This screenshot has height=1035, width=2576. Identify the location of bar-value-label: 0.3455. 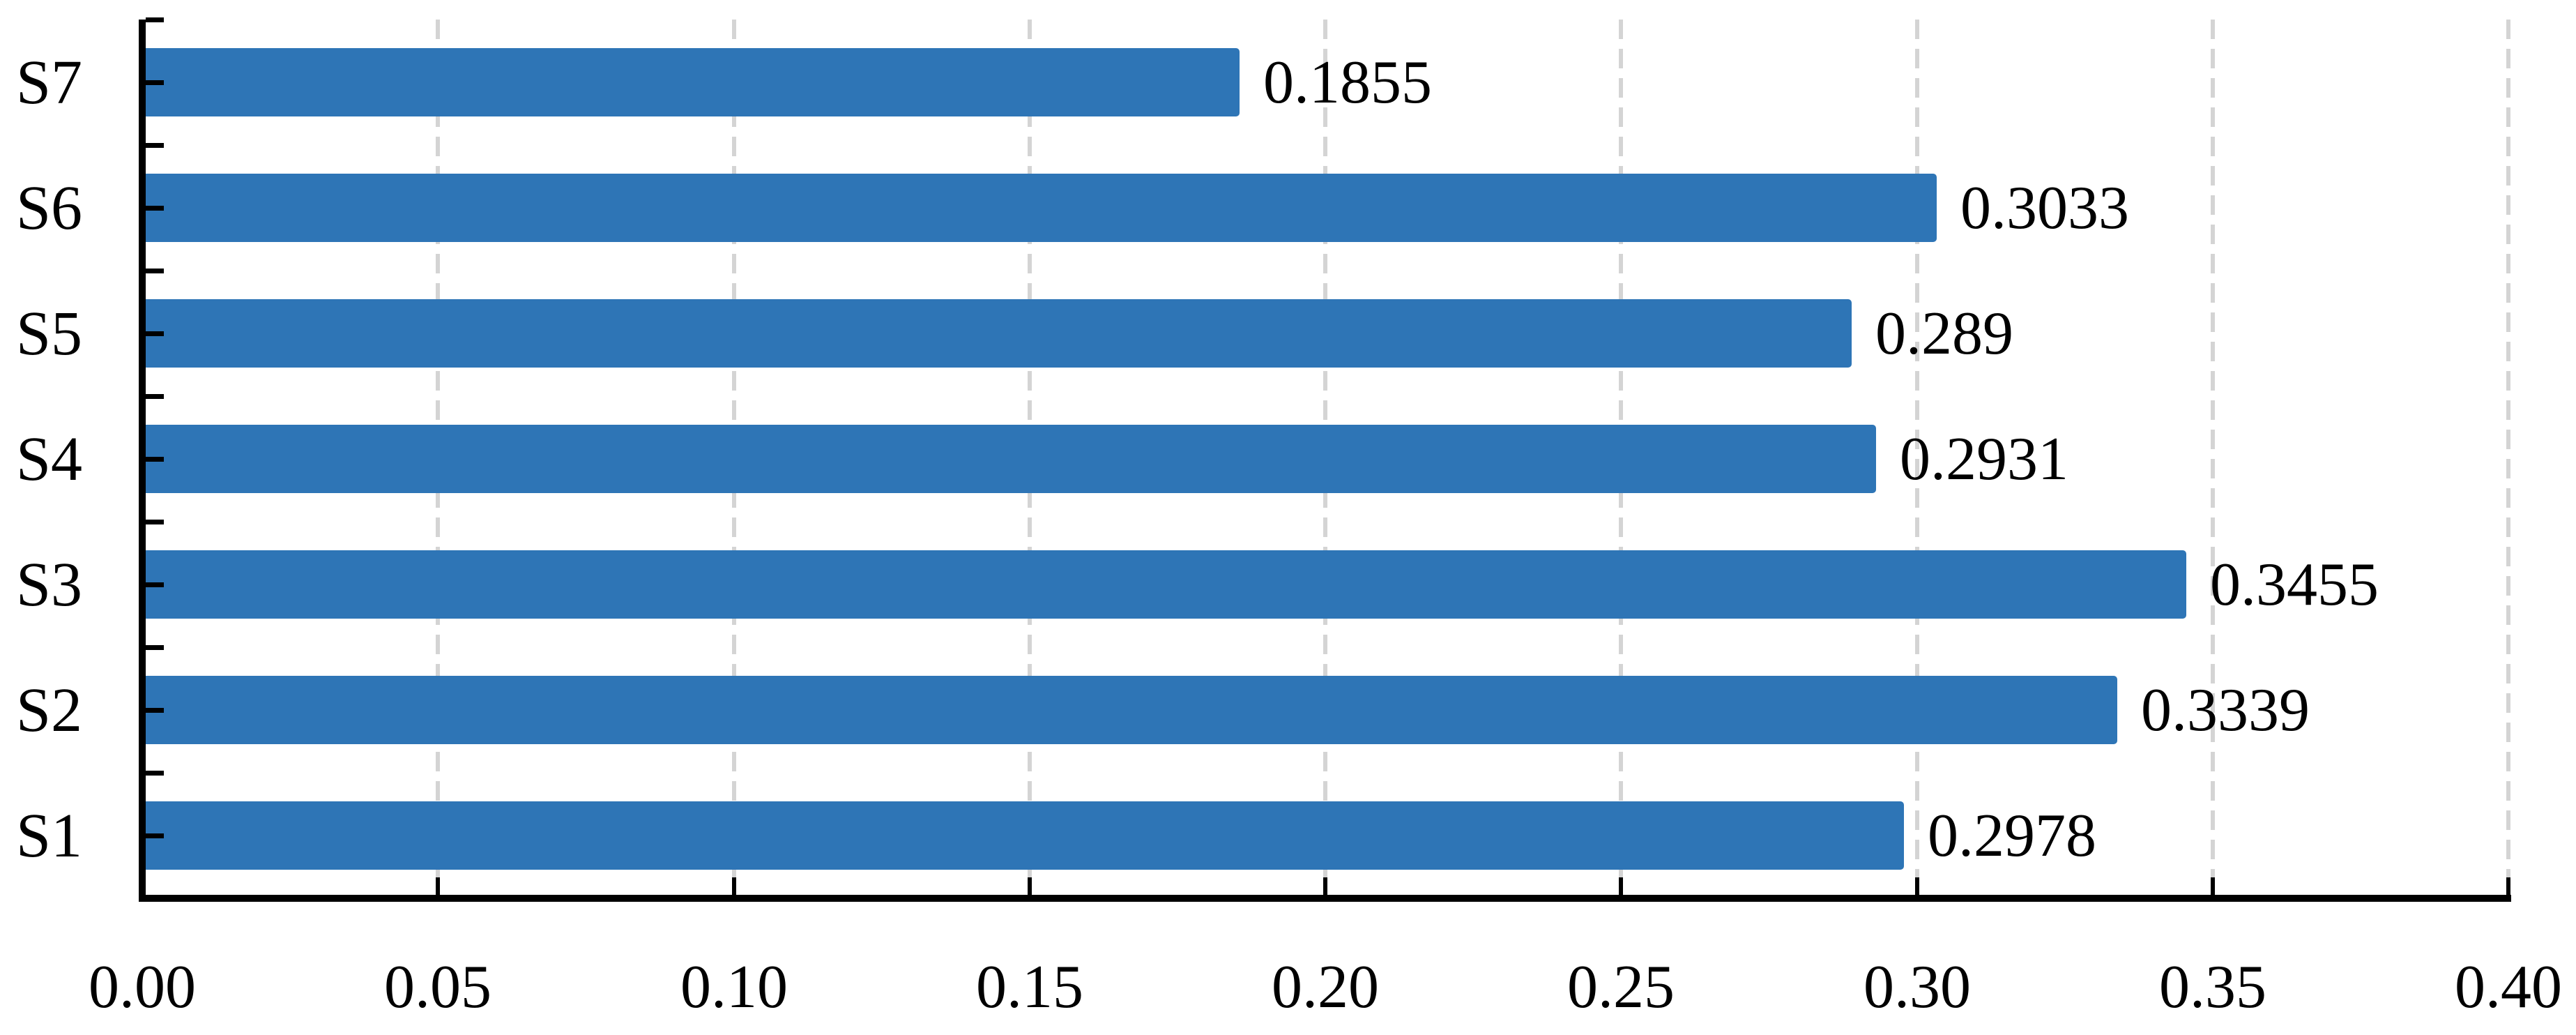
(2294, 585).